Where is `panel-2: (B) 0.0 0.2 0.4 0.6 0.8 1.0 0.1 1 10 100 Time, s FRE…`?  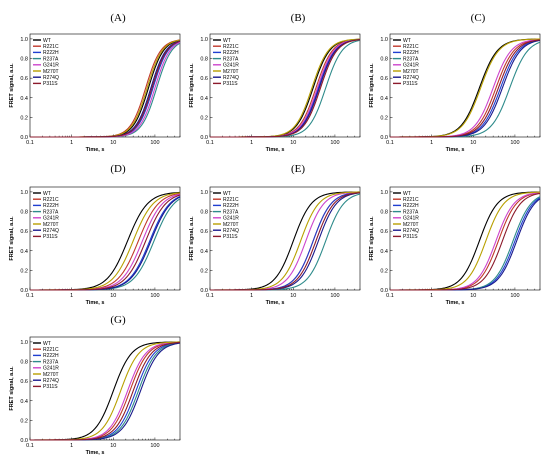
panel-2: (B) 0.0 0.2 0.4 0.6 0.8 1.0 0.1 1 10 100 Time, s FRE… is located at coordinates (275, 82).